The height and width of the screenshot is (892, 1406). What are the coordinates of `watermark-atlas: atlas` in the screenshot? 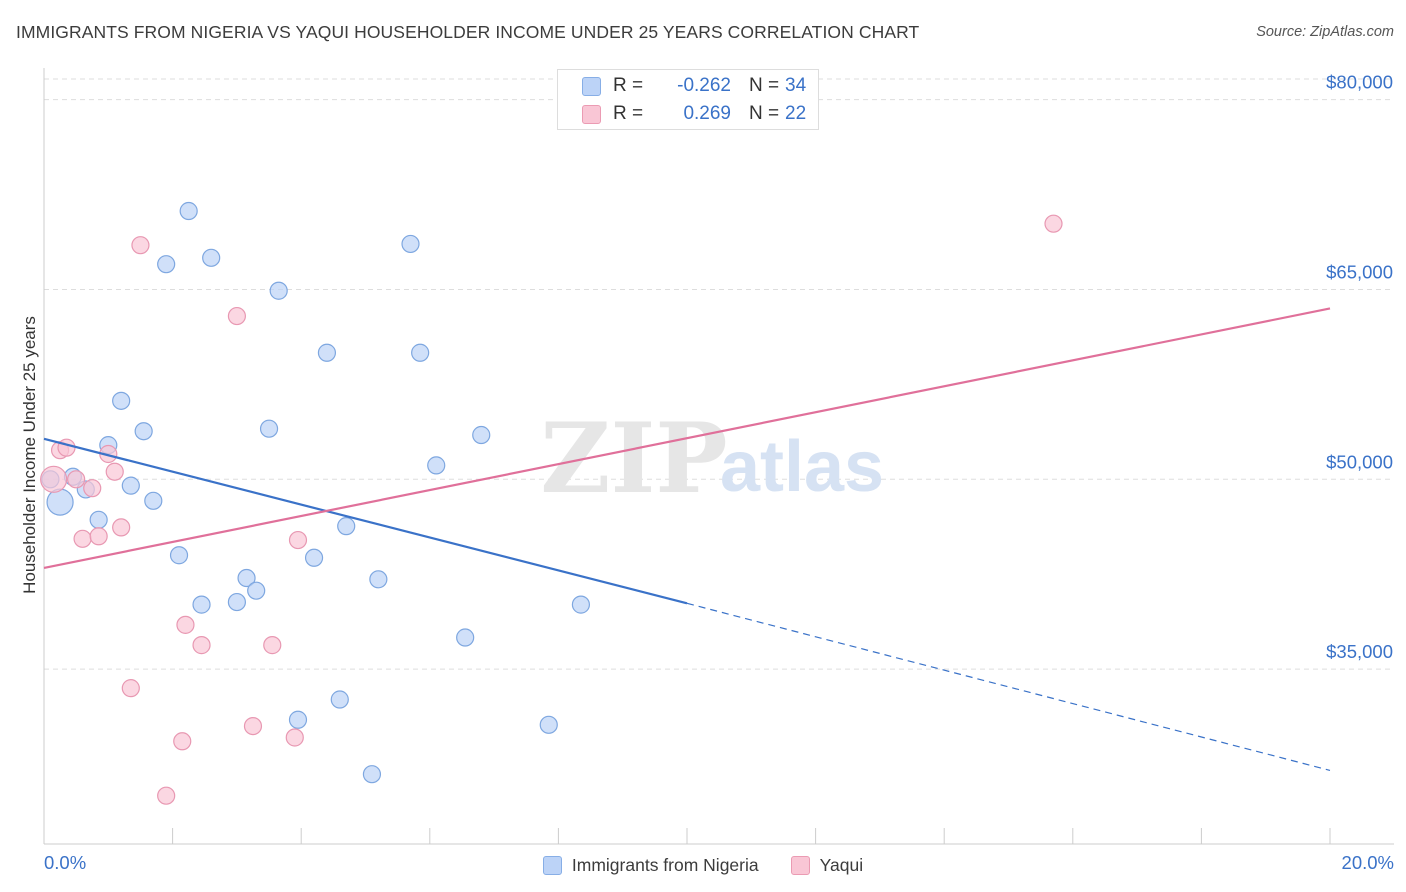 It's located at (802, 467).